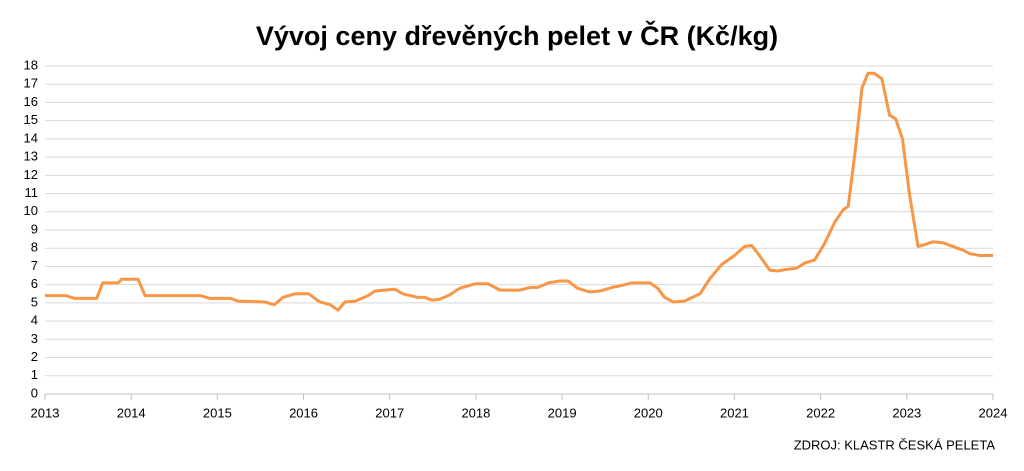  I want to click on y-tick-label: 18, so click(31, 64).